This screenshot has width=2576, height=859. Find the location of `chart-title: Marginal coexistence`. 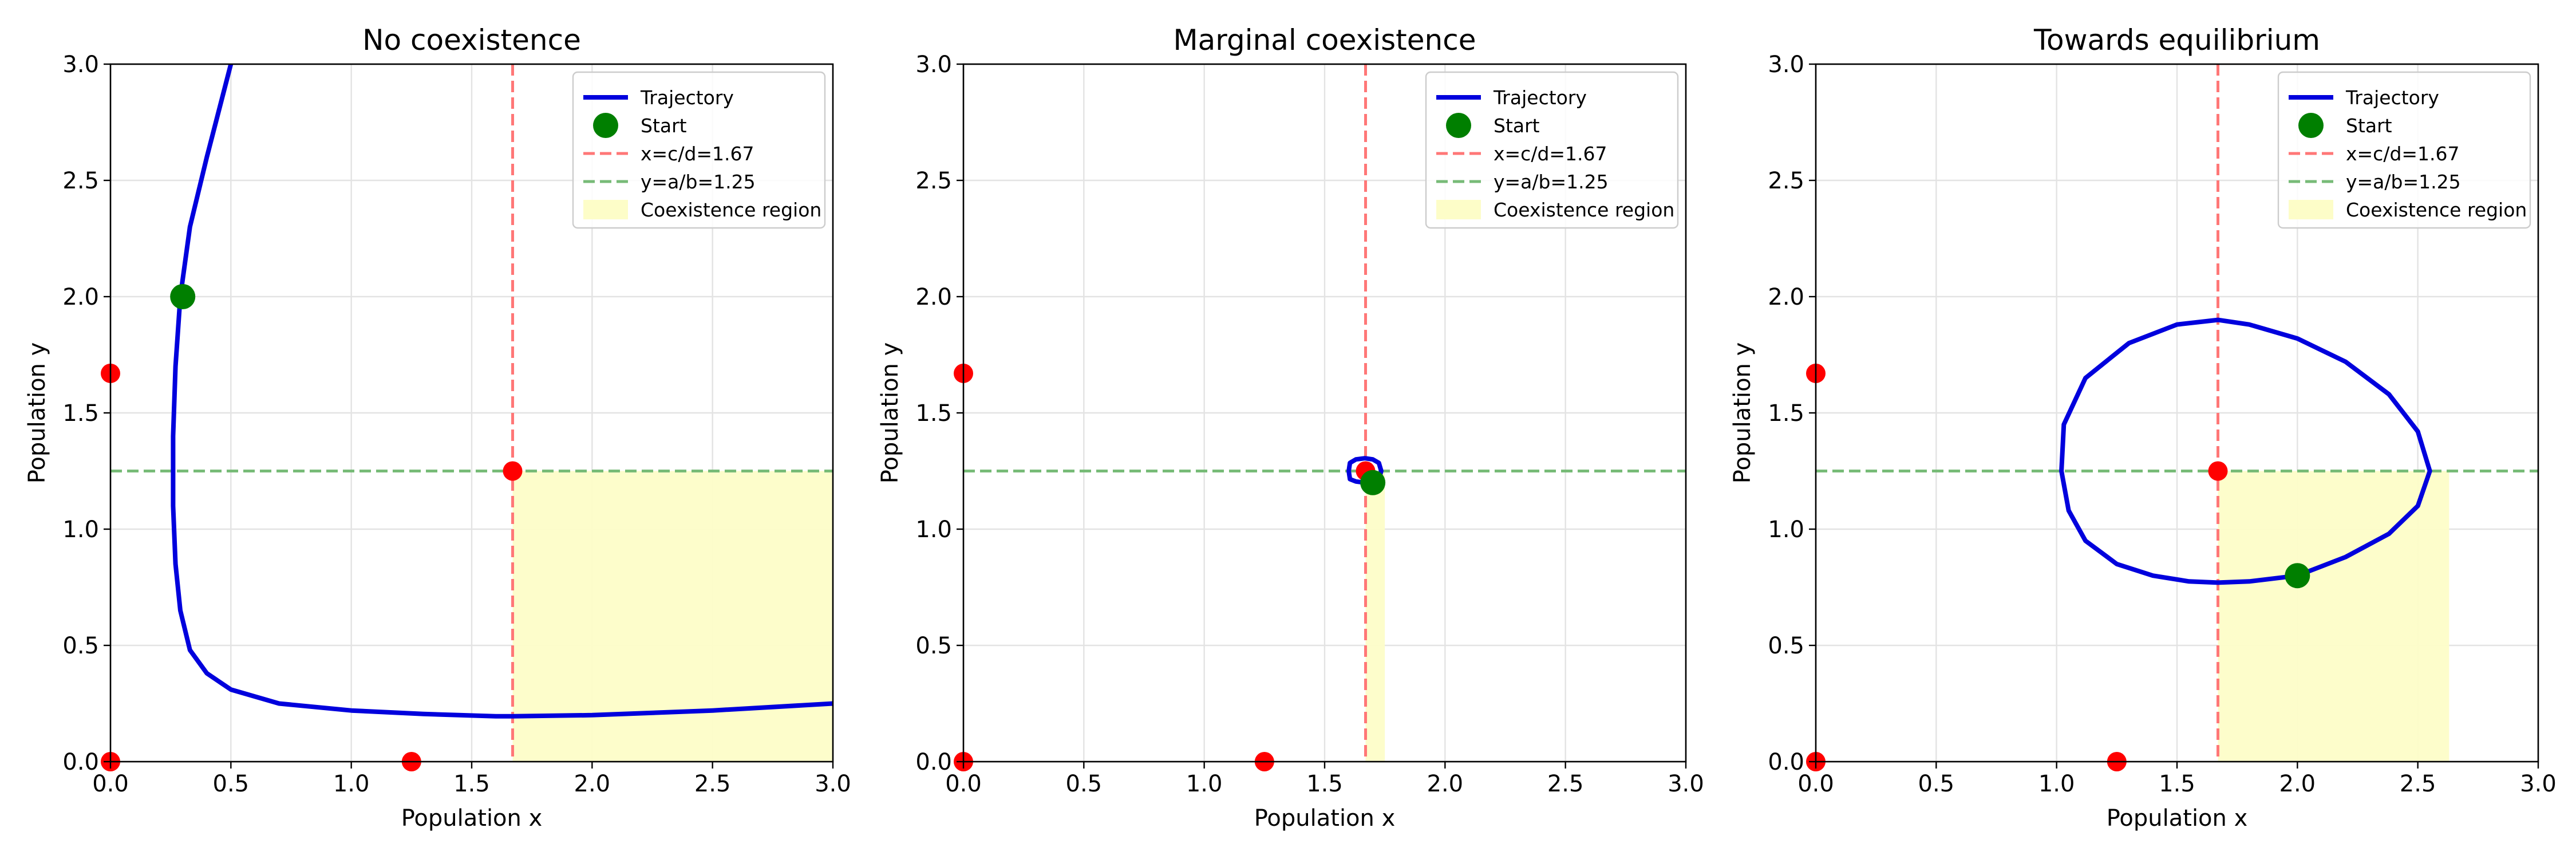

chart-title: Marginal coexistence is located at coordinates (1324, 40).